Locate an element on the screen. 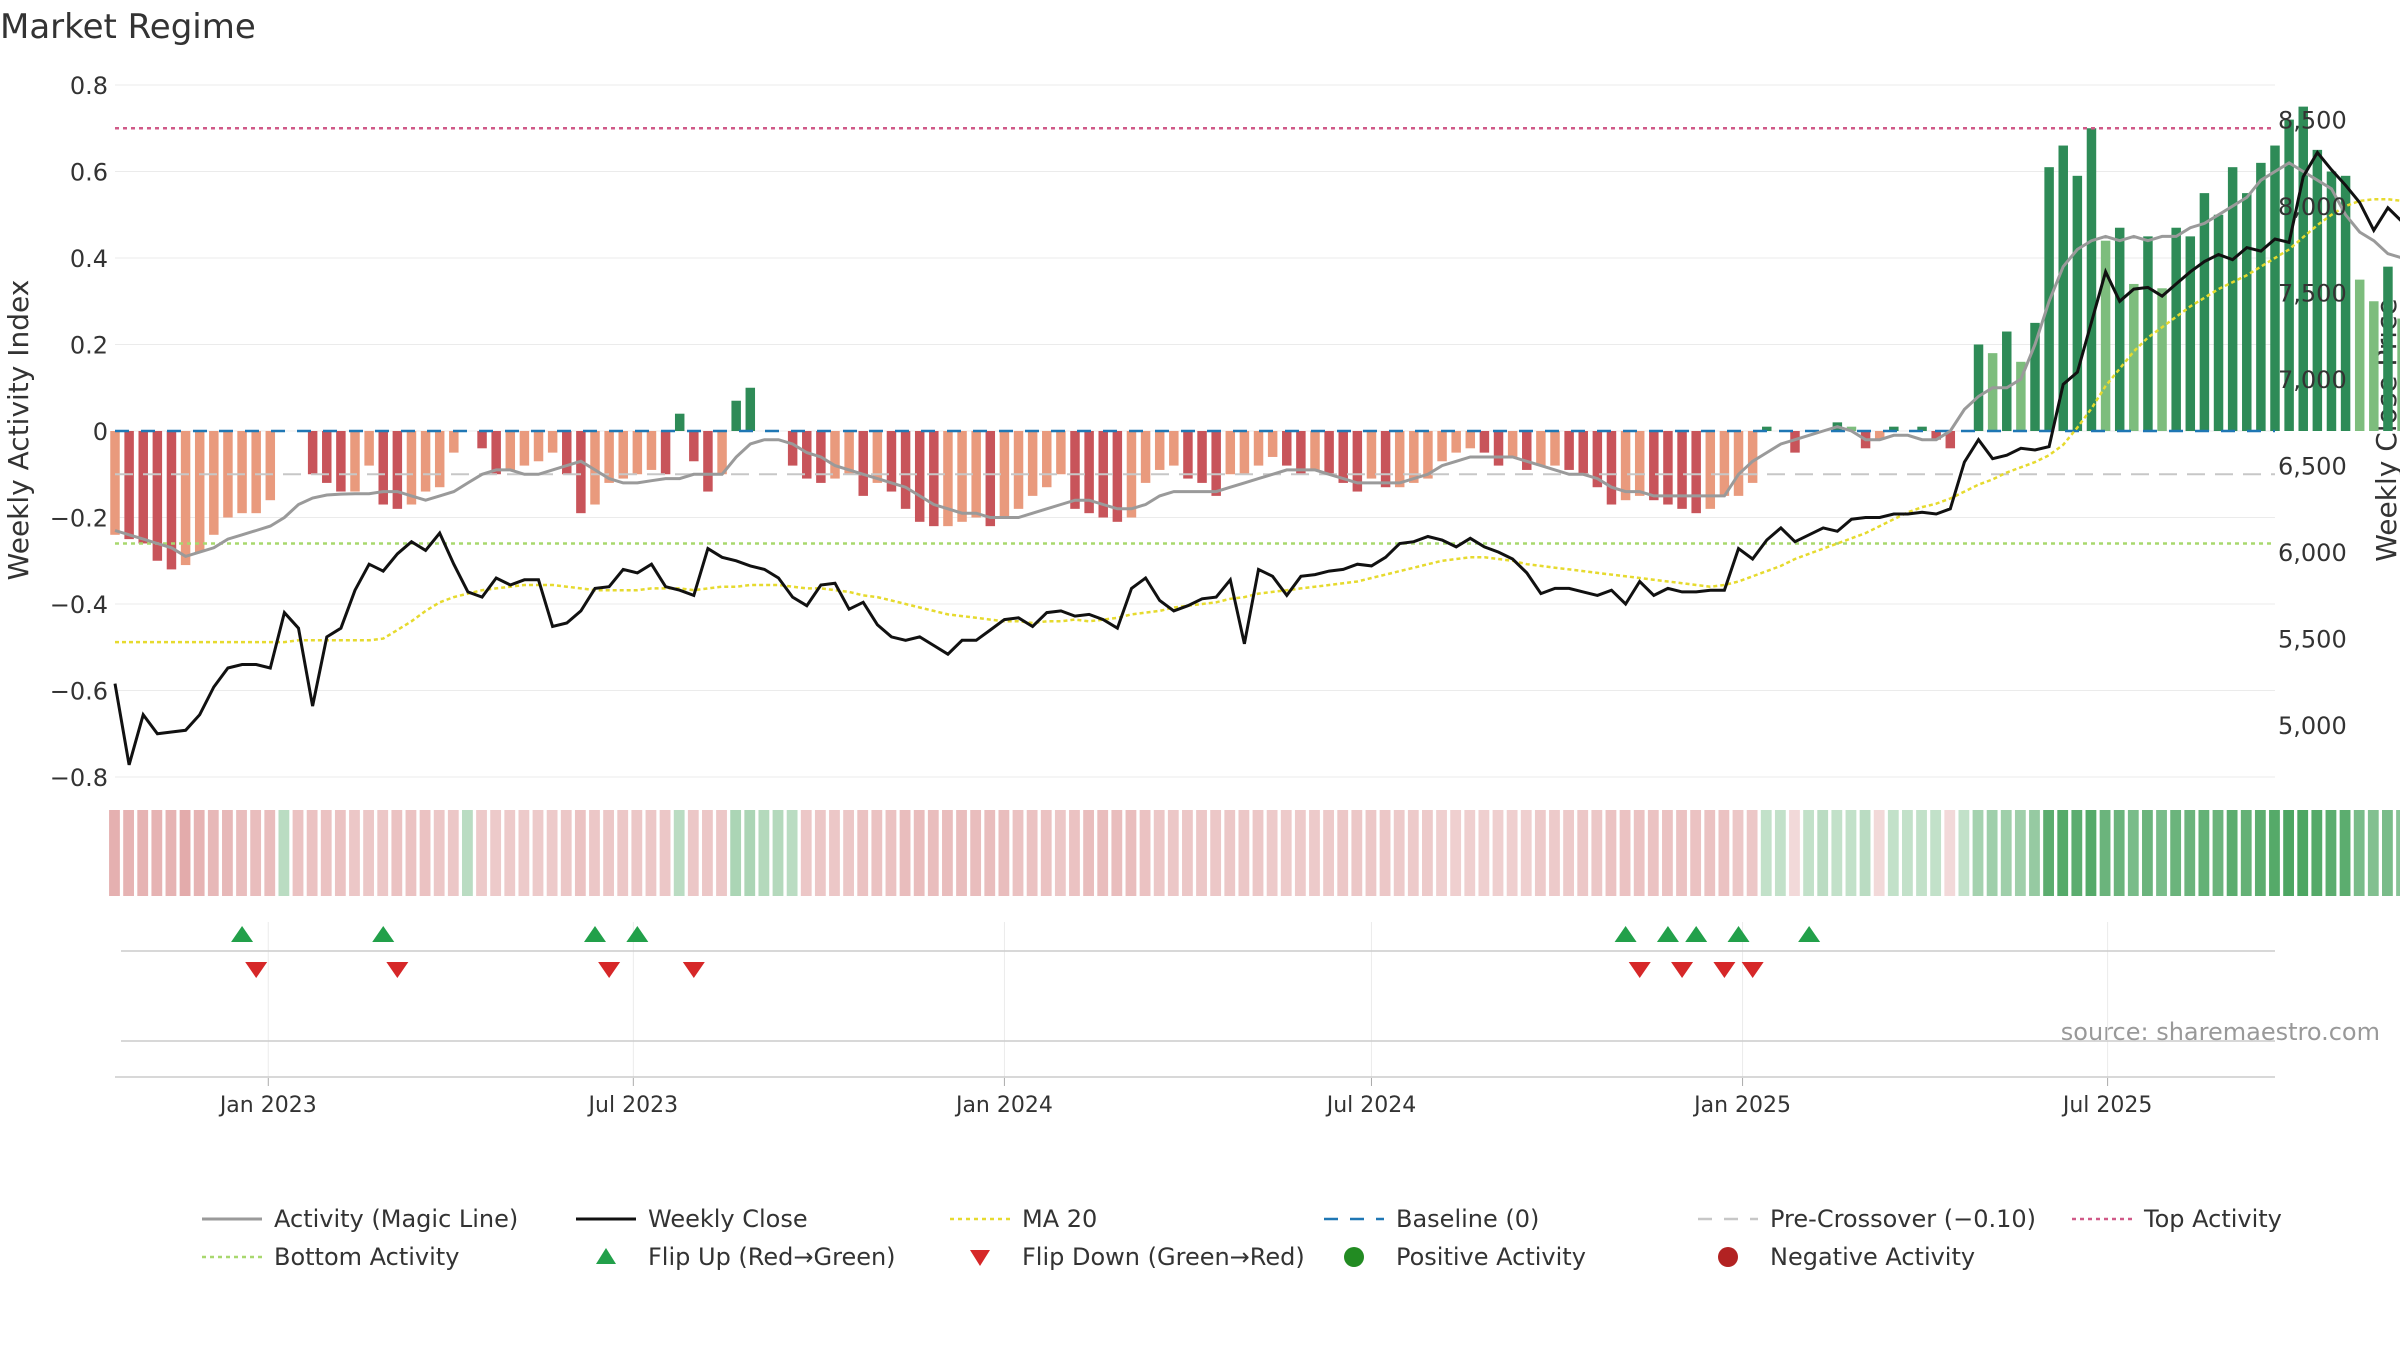  legend-baseline-label: Baseline (0) is located at coordinates (1468, 1219).